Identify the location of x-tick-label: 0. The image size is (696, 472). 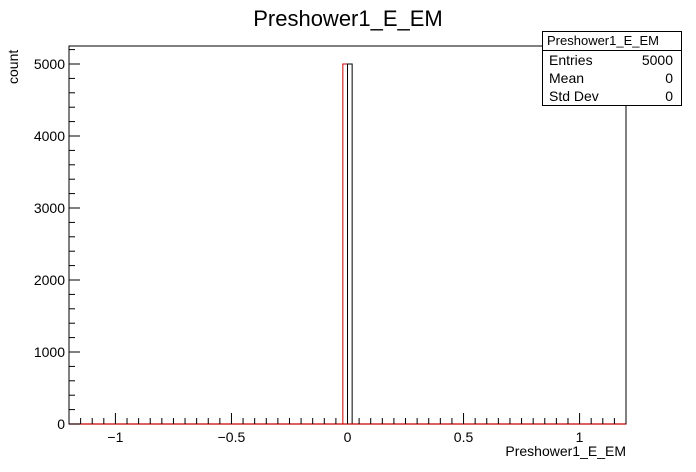
(348, 437).